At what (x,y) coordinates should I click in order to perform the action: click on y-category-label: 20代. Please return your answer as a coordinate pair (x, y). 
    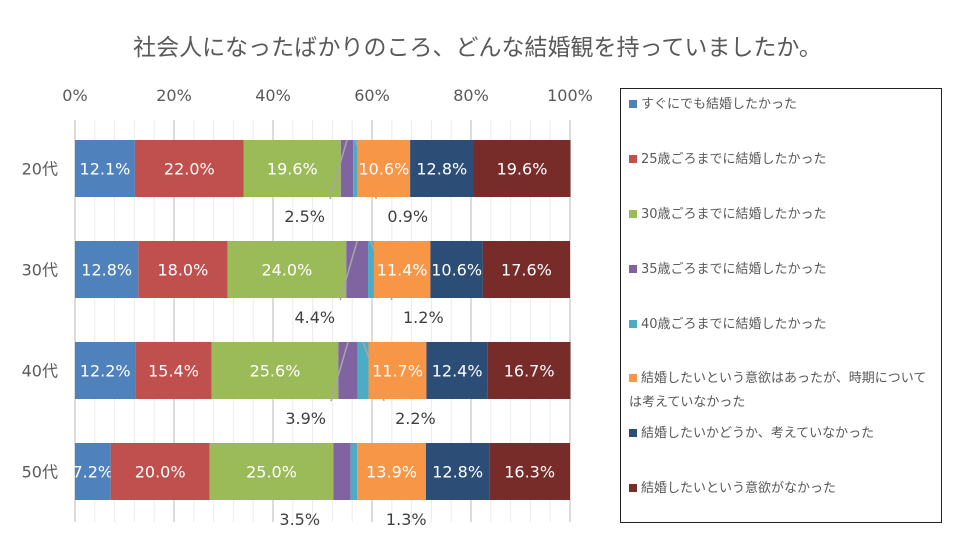
    Looking at the image, I should click on (40, 169).